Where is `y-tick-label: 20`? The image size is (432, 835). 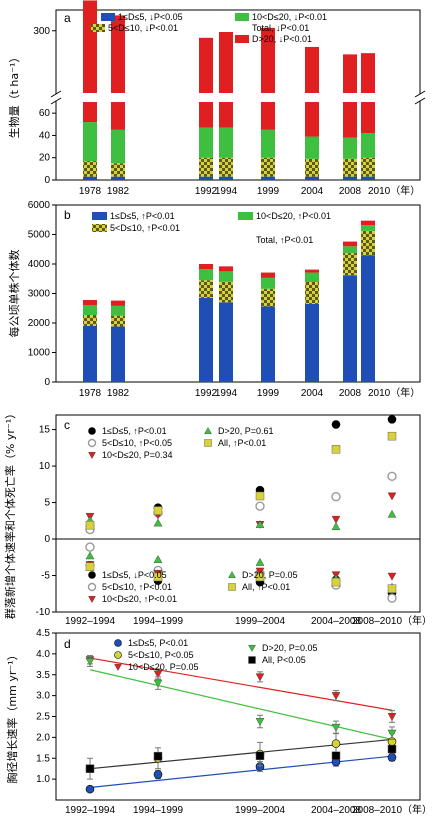
y-tick-label: 20 is located at coordinates (45, 158).